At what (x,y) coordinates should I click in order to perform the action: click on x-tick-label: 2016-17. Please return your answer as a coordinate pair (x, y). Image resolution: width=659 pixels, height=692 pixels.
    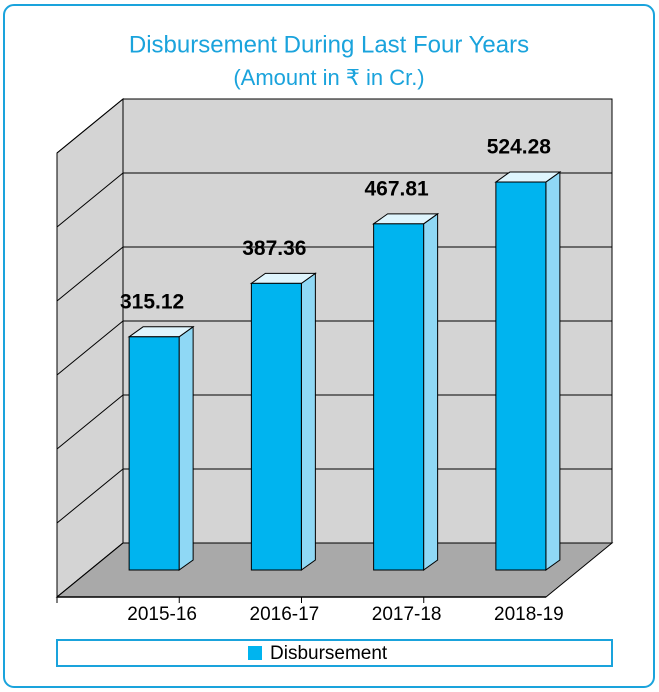
    Looking at the image, I should click on (285, 614).